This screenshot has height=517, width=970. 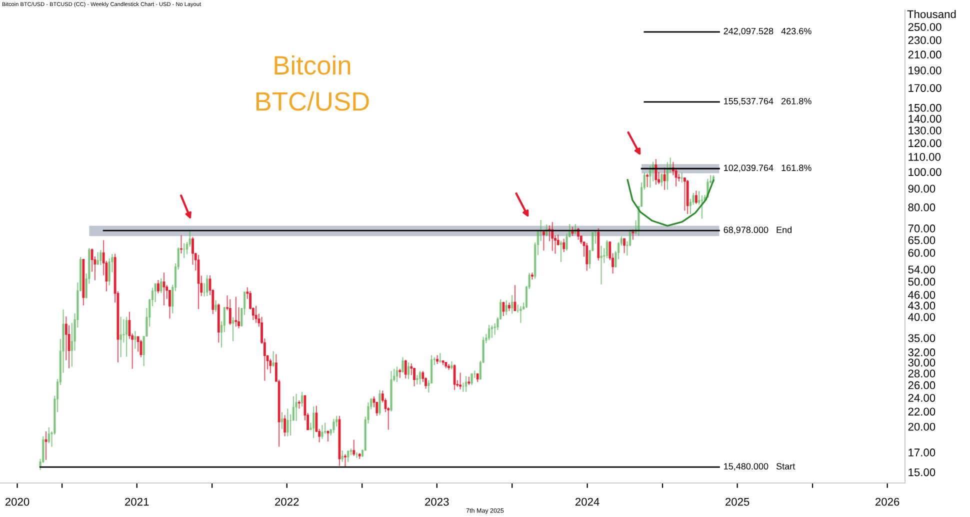 I want to click on y-tick-label: 210.00, so click(x=925, y=54).